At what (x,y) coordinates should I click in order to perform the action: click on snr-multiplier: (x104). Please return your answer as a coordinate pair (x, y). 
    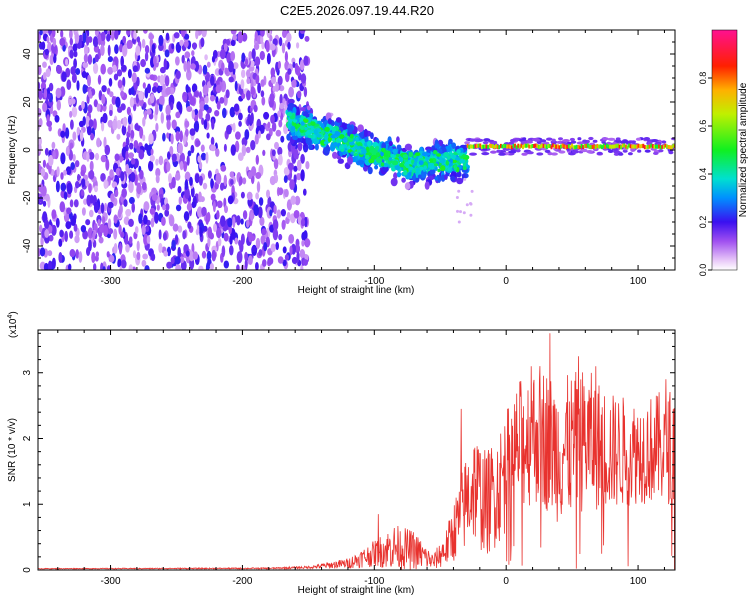
    Looking at the image, I should click on (13, 324).